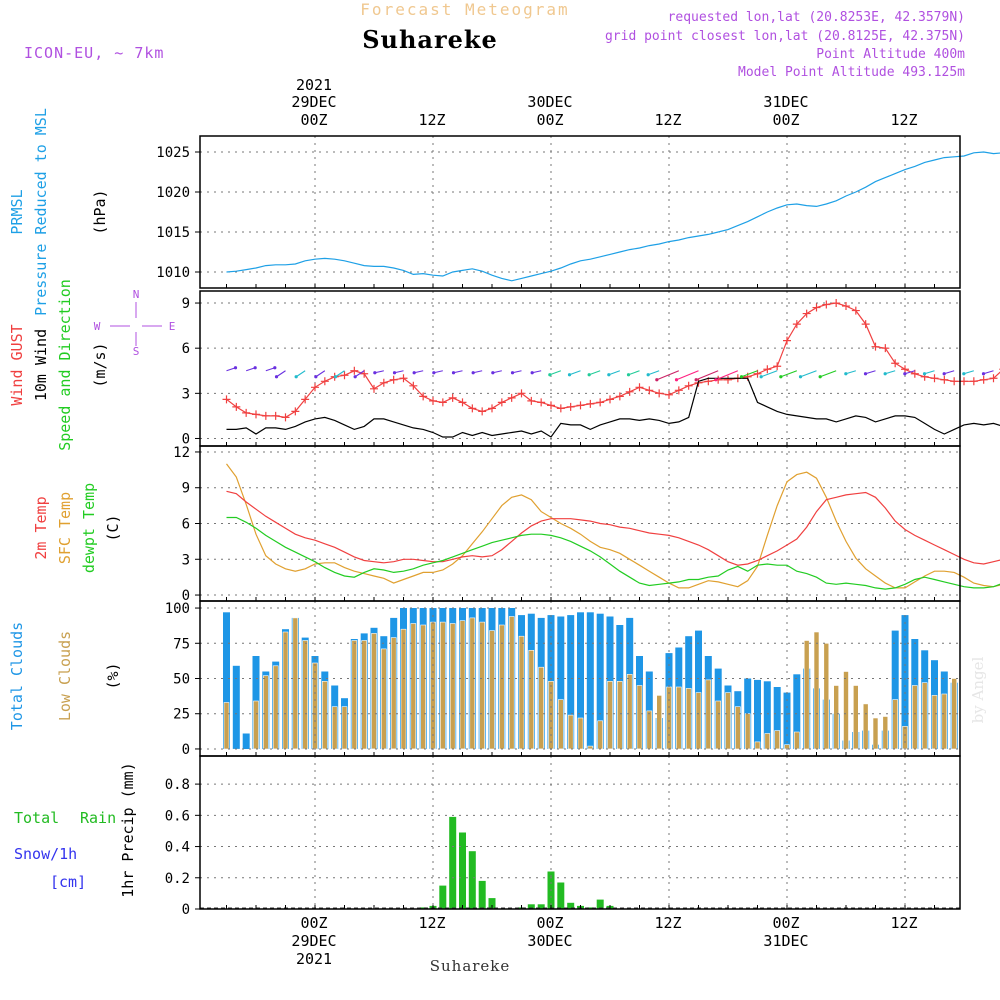  I want to click on bottom-axis-label-2: 12Z, so click(432, 923).